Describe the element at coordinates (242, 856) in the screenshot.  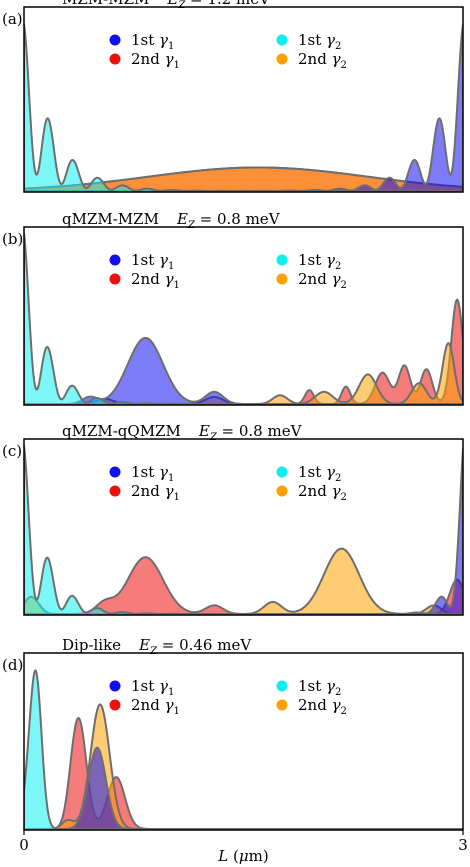
I see `x-axis-label: L (μm)` at that location.